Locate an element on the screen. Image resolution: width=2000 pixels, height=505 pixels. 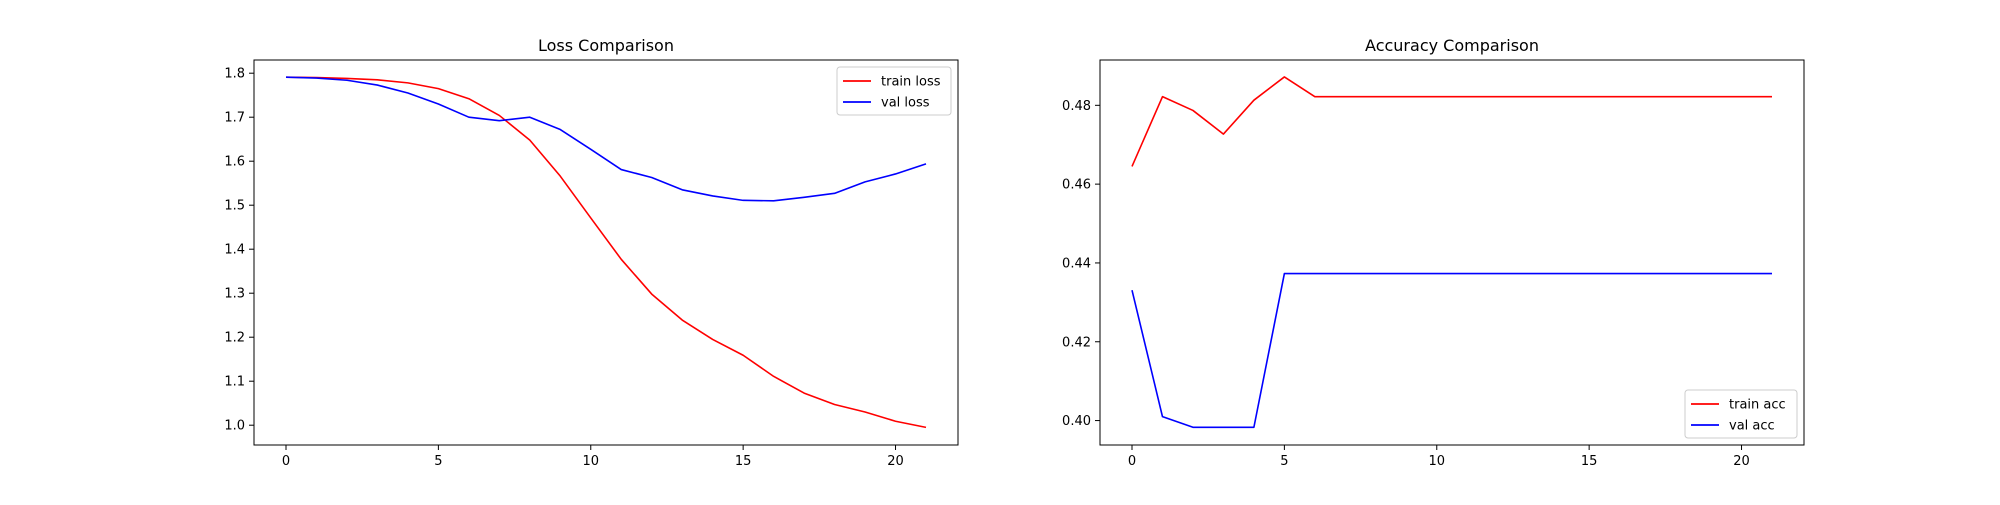
chart-title: Accuracy Comparison is located at coordinates (1452, 45).